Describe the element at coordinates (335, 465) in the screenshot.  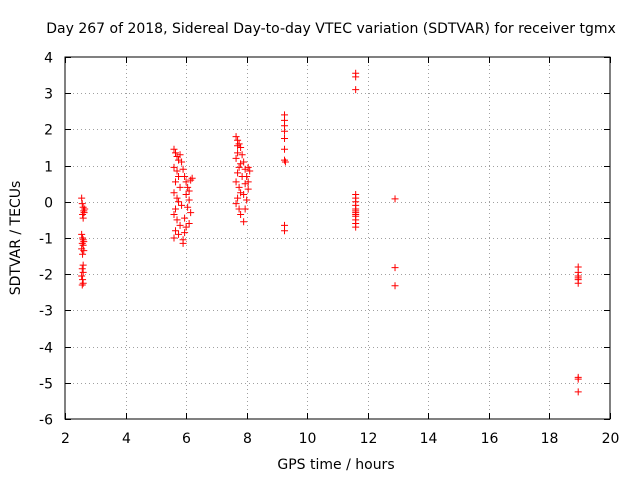
I see `x-axis-label: GPS time / hours` at that location.